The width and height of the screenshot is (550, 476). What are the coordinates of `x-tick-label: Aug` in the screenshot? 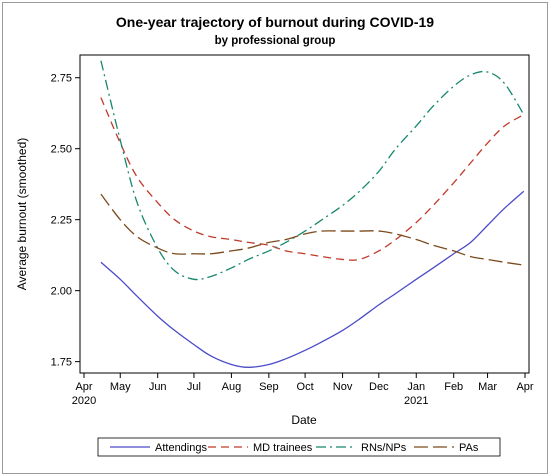 It's located at (232, 387).